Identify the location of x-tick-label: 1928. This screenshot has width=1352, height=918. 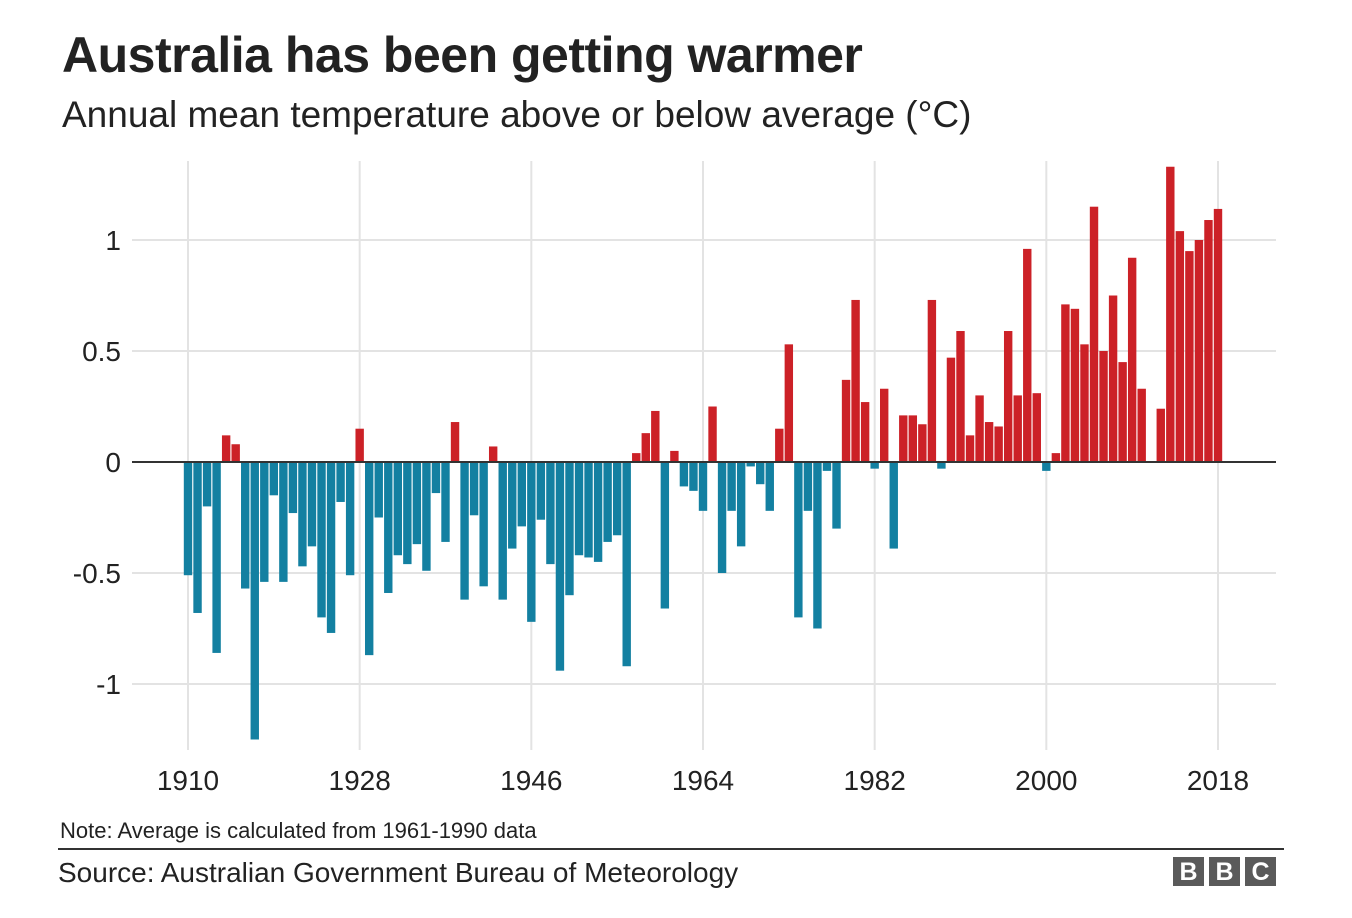
(360, 780).